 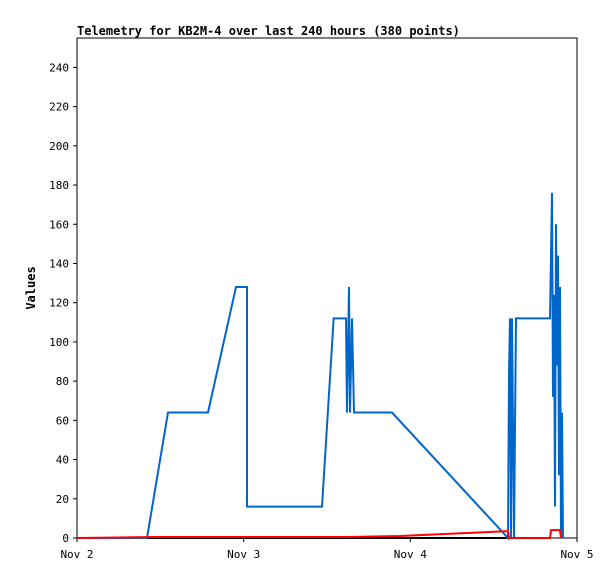 I want to click on y-tick-label: 80, so click(x=62, y=381).